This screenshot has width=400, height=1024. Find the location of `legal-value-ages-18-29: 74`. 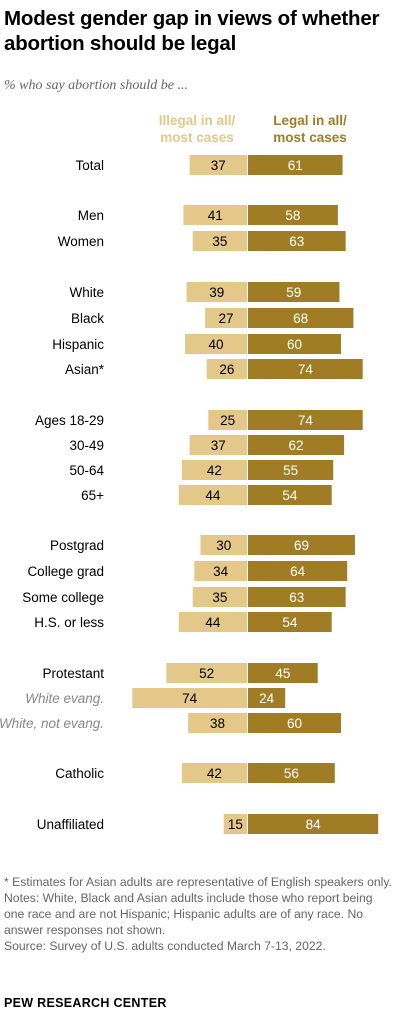

legal-value-ages-18-29: 74 is located at coordinates (306, 420).